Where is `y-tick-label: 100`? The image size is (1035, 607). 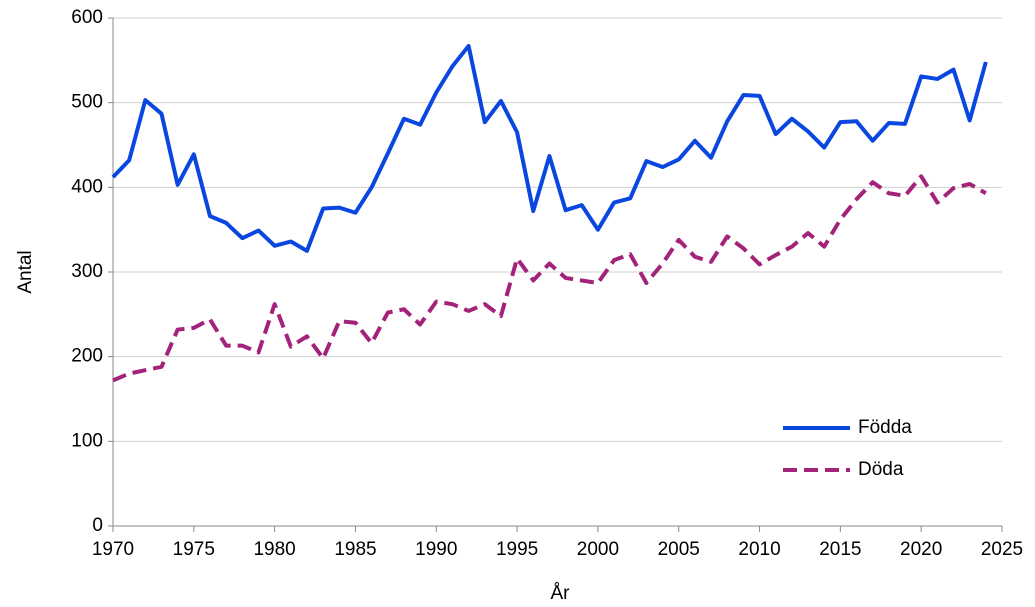
y-tick-label: 100 is located at coordinates (87, 440).